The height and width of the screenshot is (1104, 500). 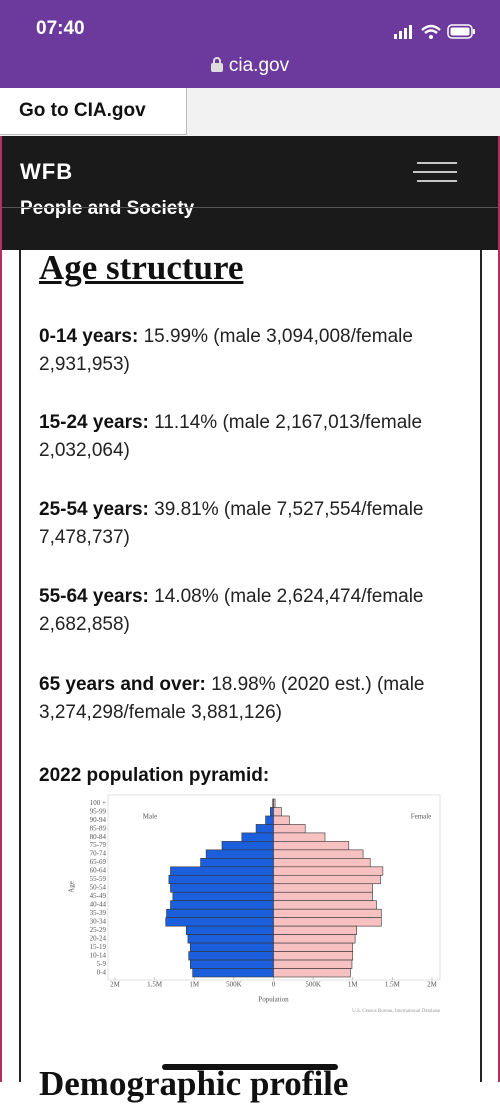 What do you see at coordinates (122, 684) in the screenshot?
I see `entry-label: 65 years and over:` at bounding box center [122, 684].